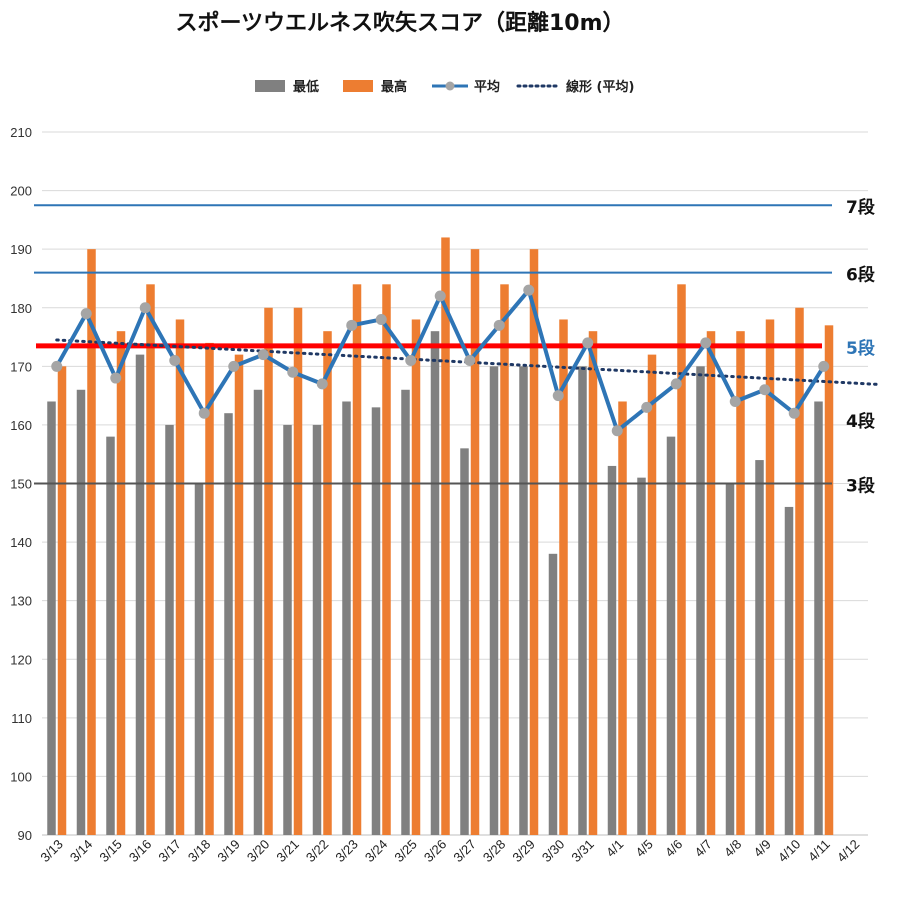 The height and width of the screenshot is (900, 900). What do you see at coordinates (435, 851) in the screenshot?
I see `x-tick-label: 3/26` at bounding box center [435, 851].